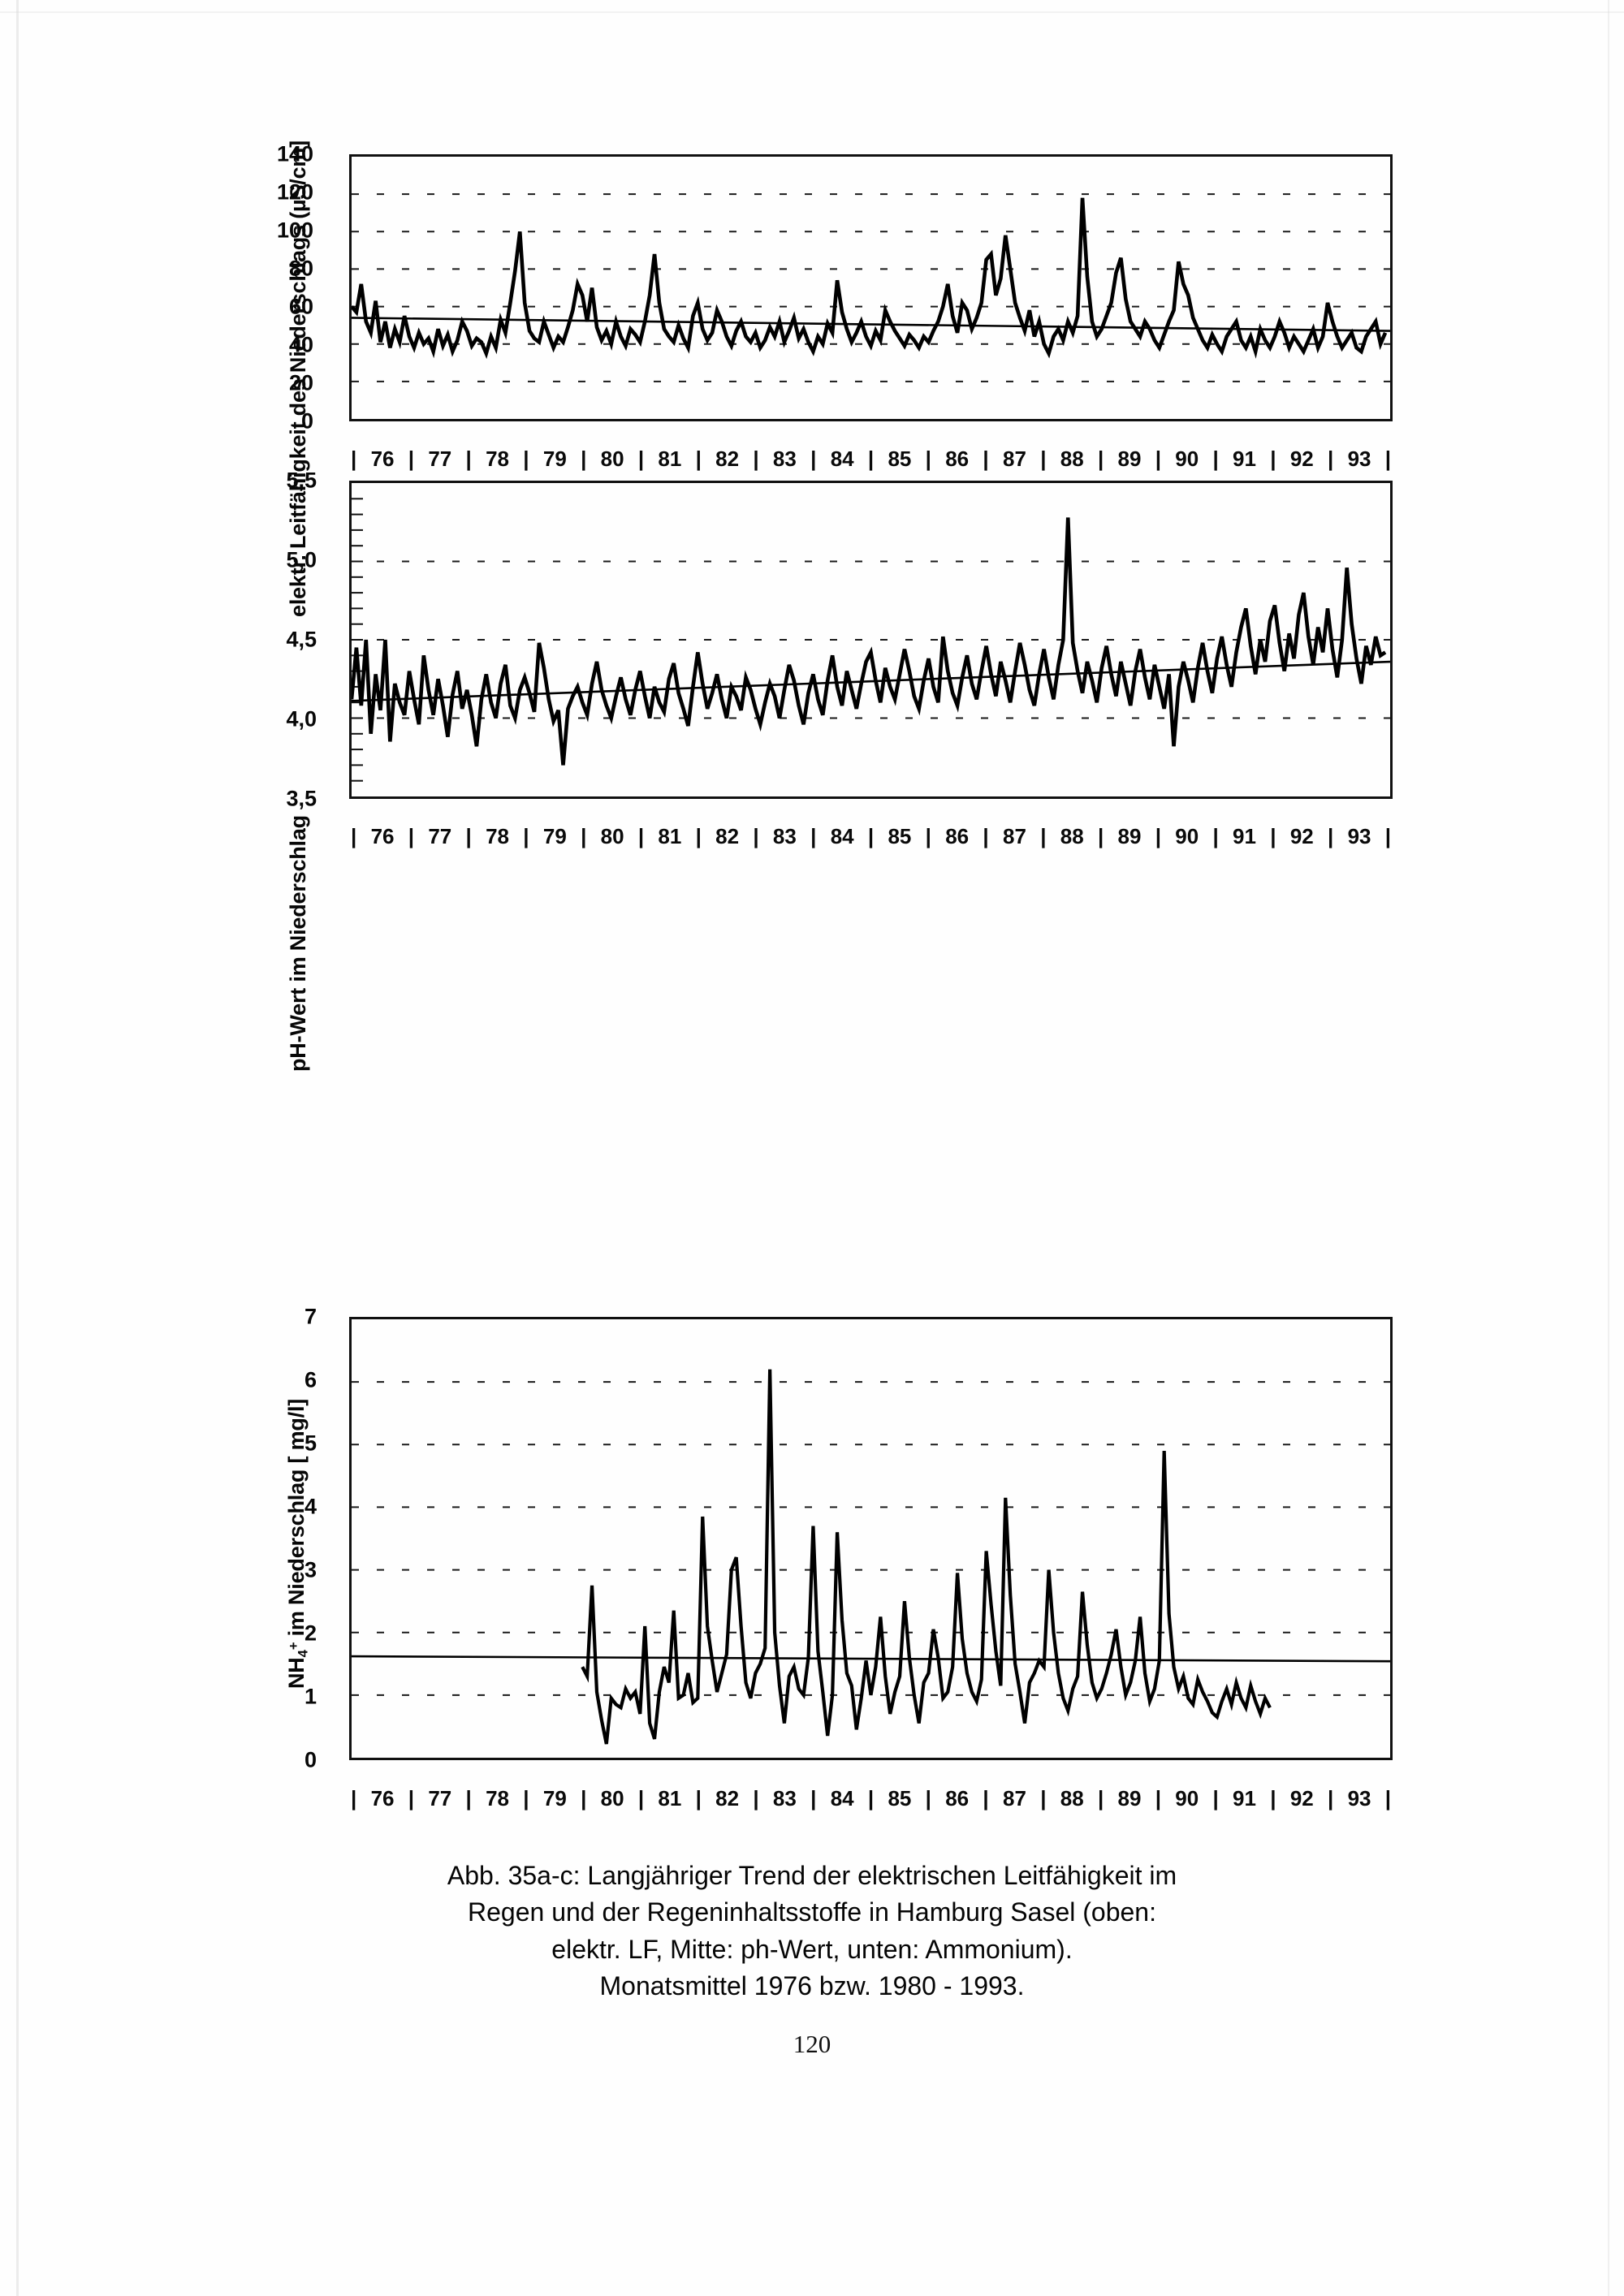  I want to click on ytick-label: 2, so click(311, 1634).